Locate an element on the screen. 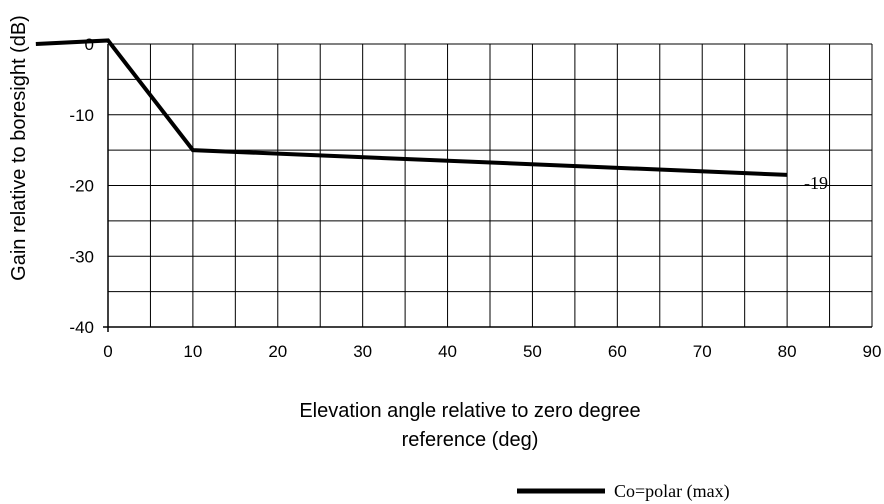 The height and width of the screenshot is (504, 884). legend: Co=polar (max) is located at coordinates (623, 491).